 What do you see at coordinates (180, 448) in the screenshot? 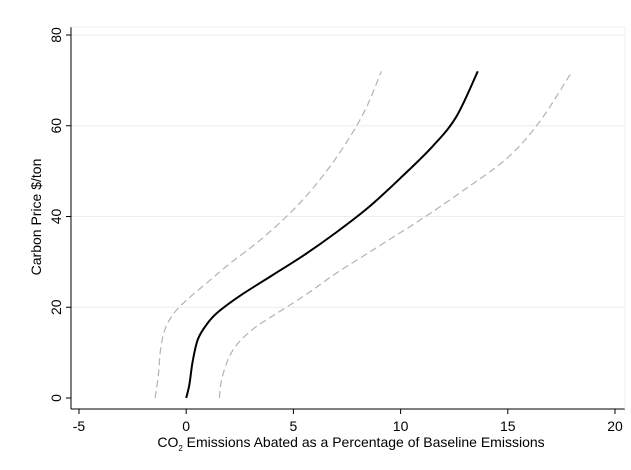
I see `x-axis-title-subscript: 2` at bounding box center [180, 448].